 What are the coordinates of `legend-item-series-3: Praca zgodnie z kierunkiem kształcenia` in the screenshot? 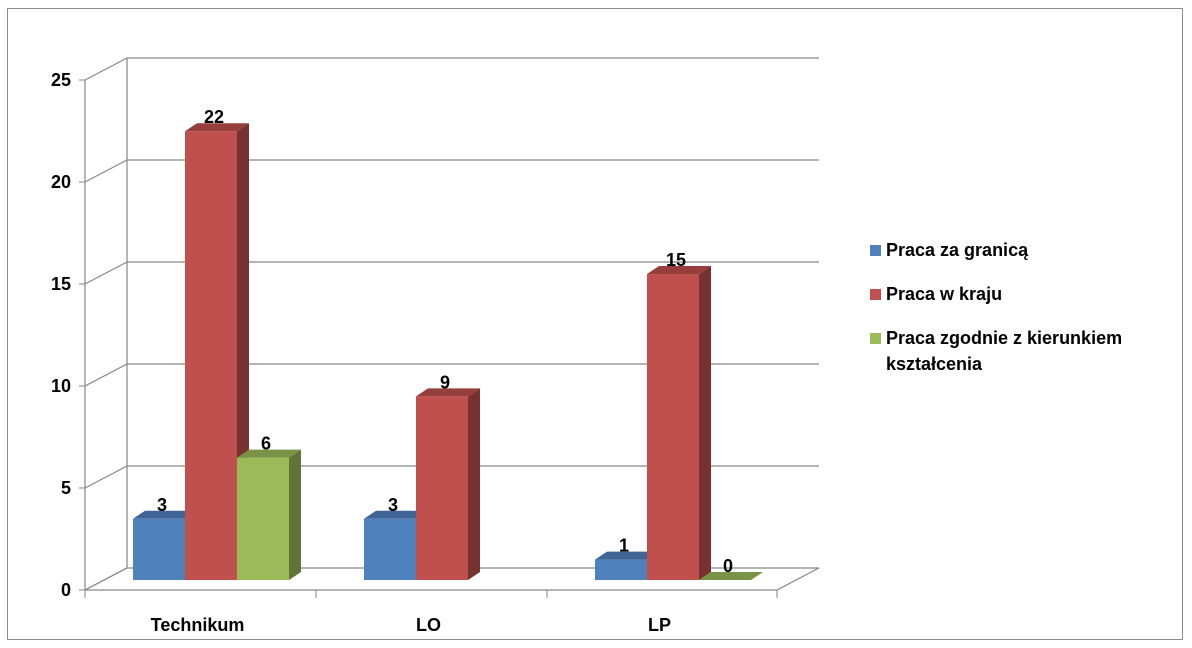 It's located at (1030, 351).